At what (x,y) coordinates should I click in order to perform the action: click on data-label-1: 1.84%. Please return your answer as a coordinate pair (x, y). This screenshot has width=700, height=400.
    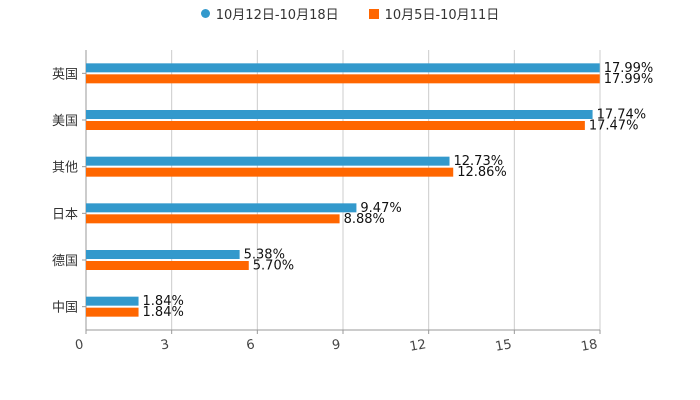
    Looking at the image, I should click on (163, 301).